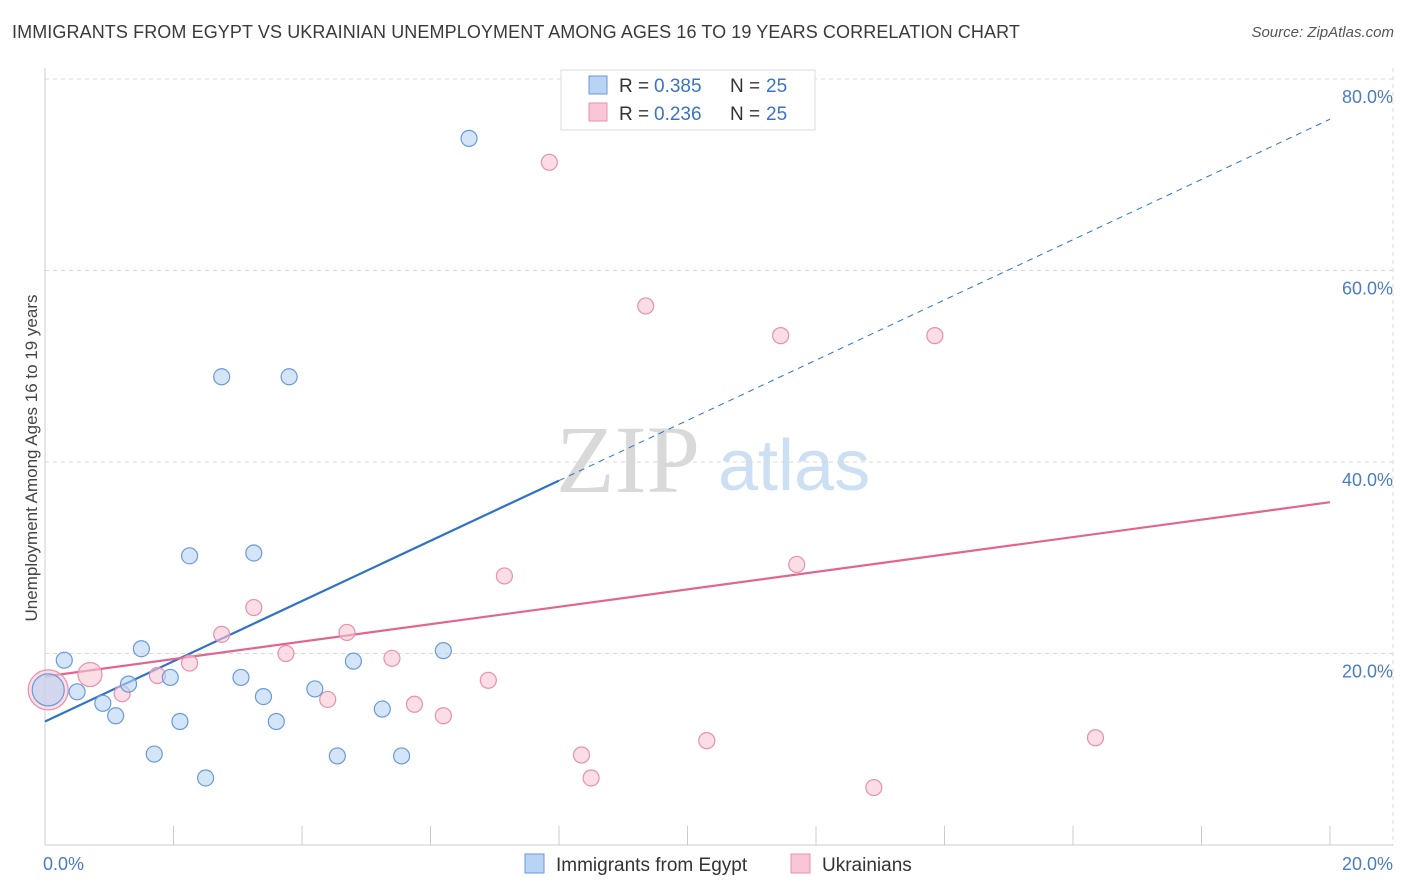 This screenshot has height=892, width=1406. What do you see at coordinates (1367, 480) in the screenshot?
I see `y-tick-label-1: 40.0%` at bounding box center [1367, 480].